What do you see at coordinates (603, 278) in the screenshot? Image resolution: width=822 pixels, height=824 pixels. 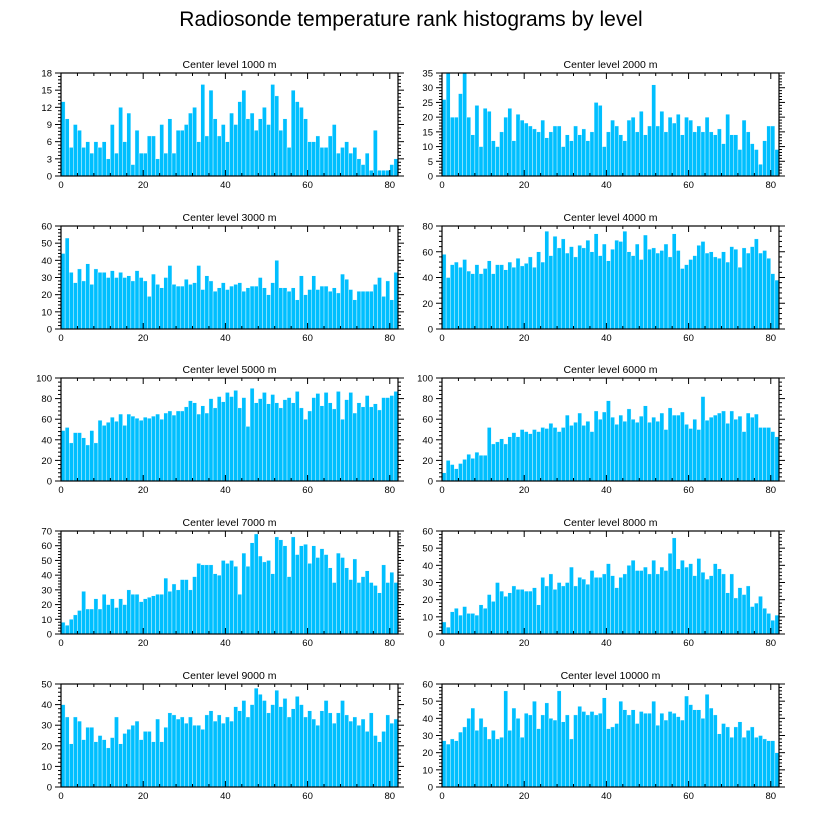 I see `panel-4: Center level 4000 m 0 20 40 60 80 0 20 40 60 80` at bounding box center [603, 278].